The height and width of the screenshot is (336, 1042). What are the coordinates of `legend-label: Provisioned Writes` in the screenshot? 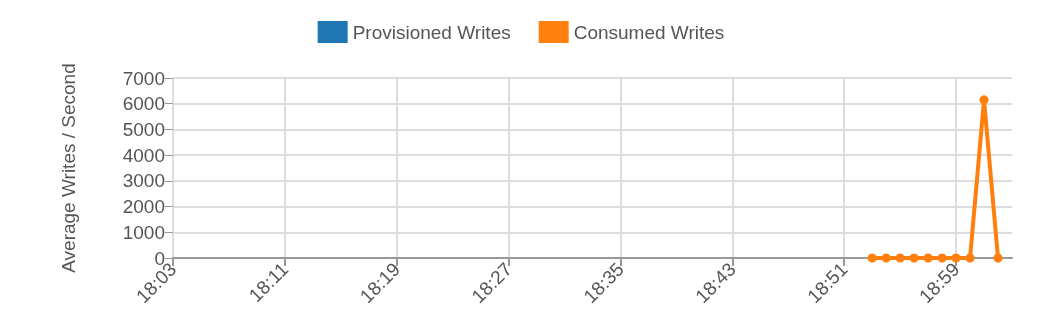 It's located at (431, 32).